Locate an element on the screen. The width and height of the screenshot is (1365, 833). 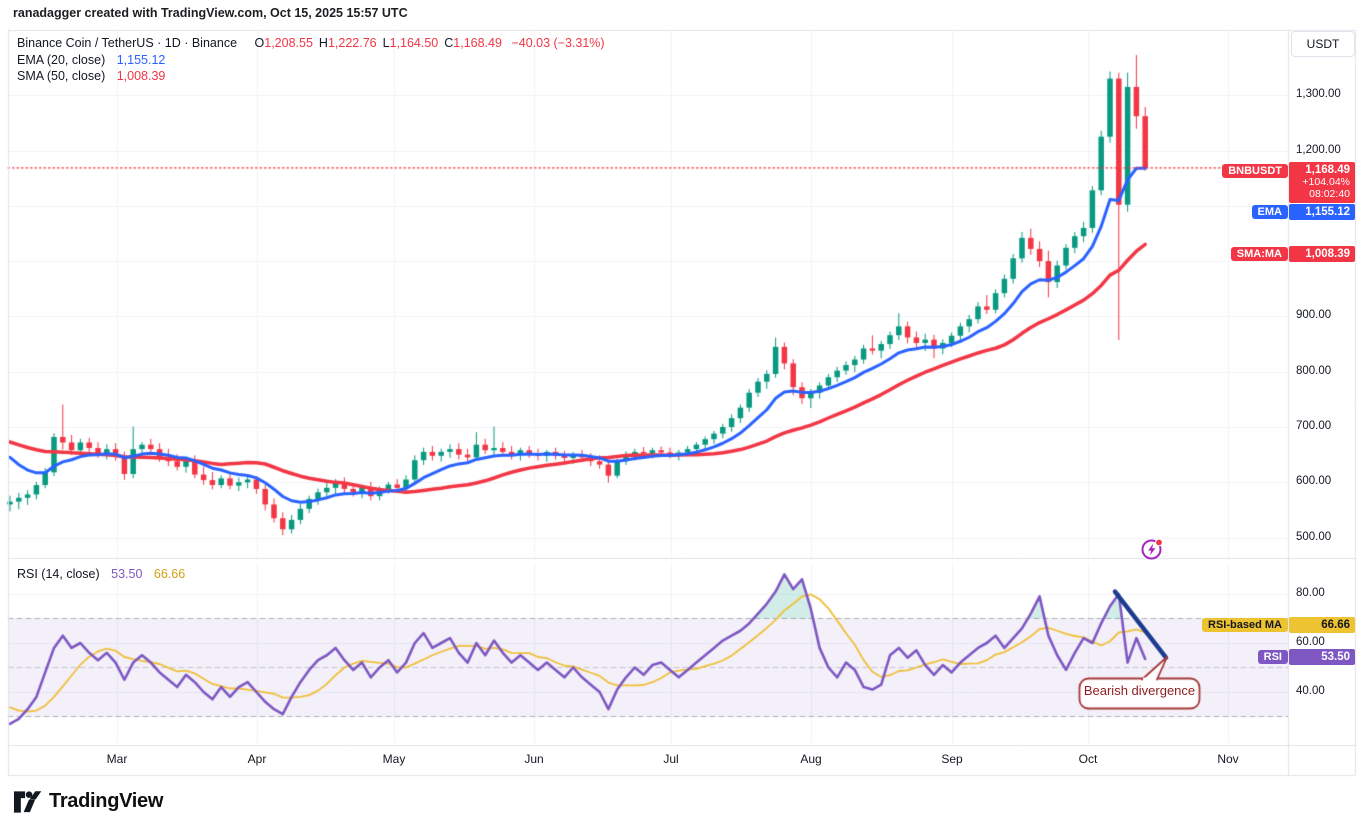
currency-toggle-button: USDT is located at coordinates (1323, 44).